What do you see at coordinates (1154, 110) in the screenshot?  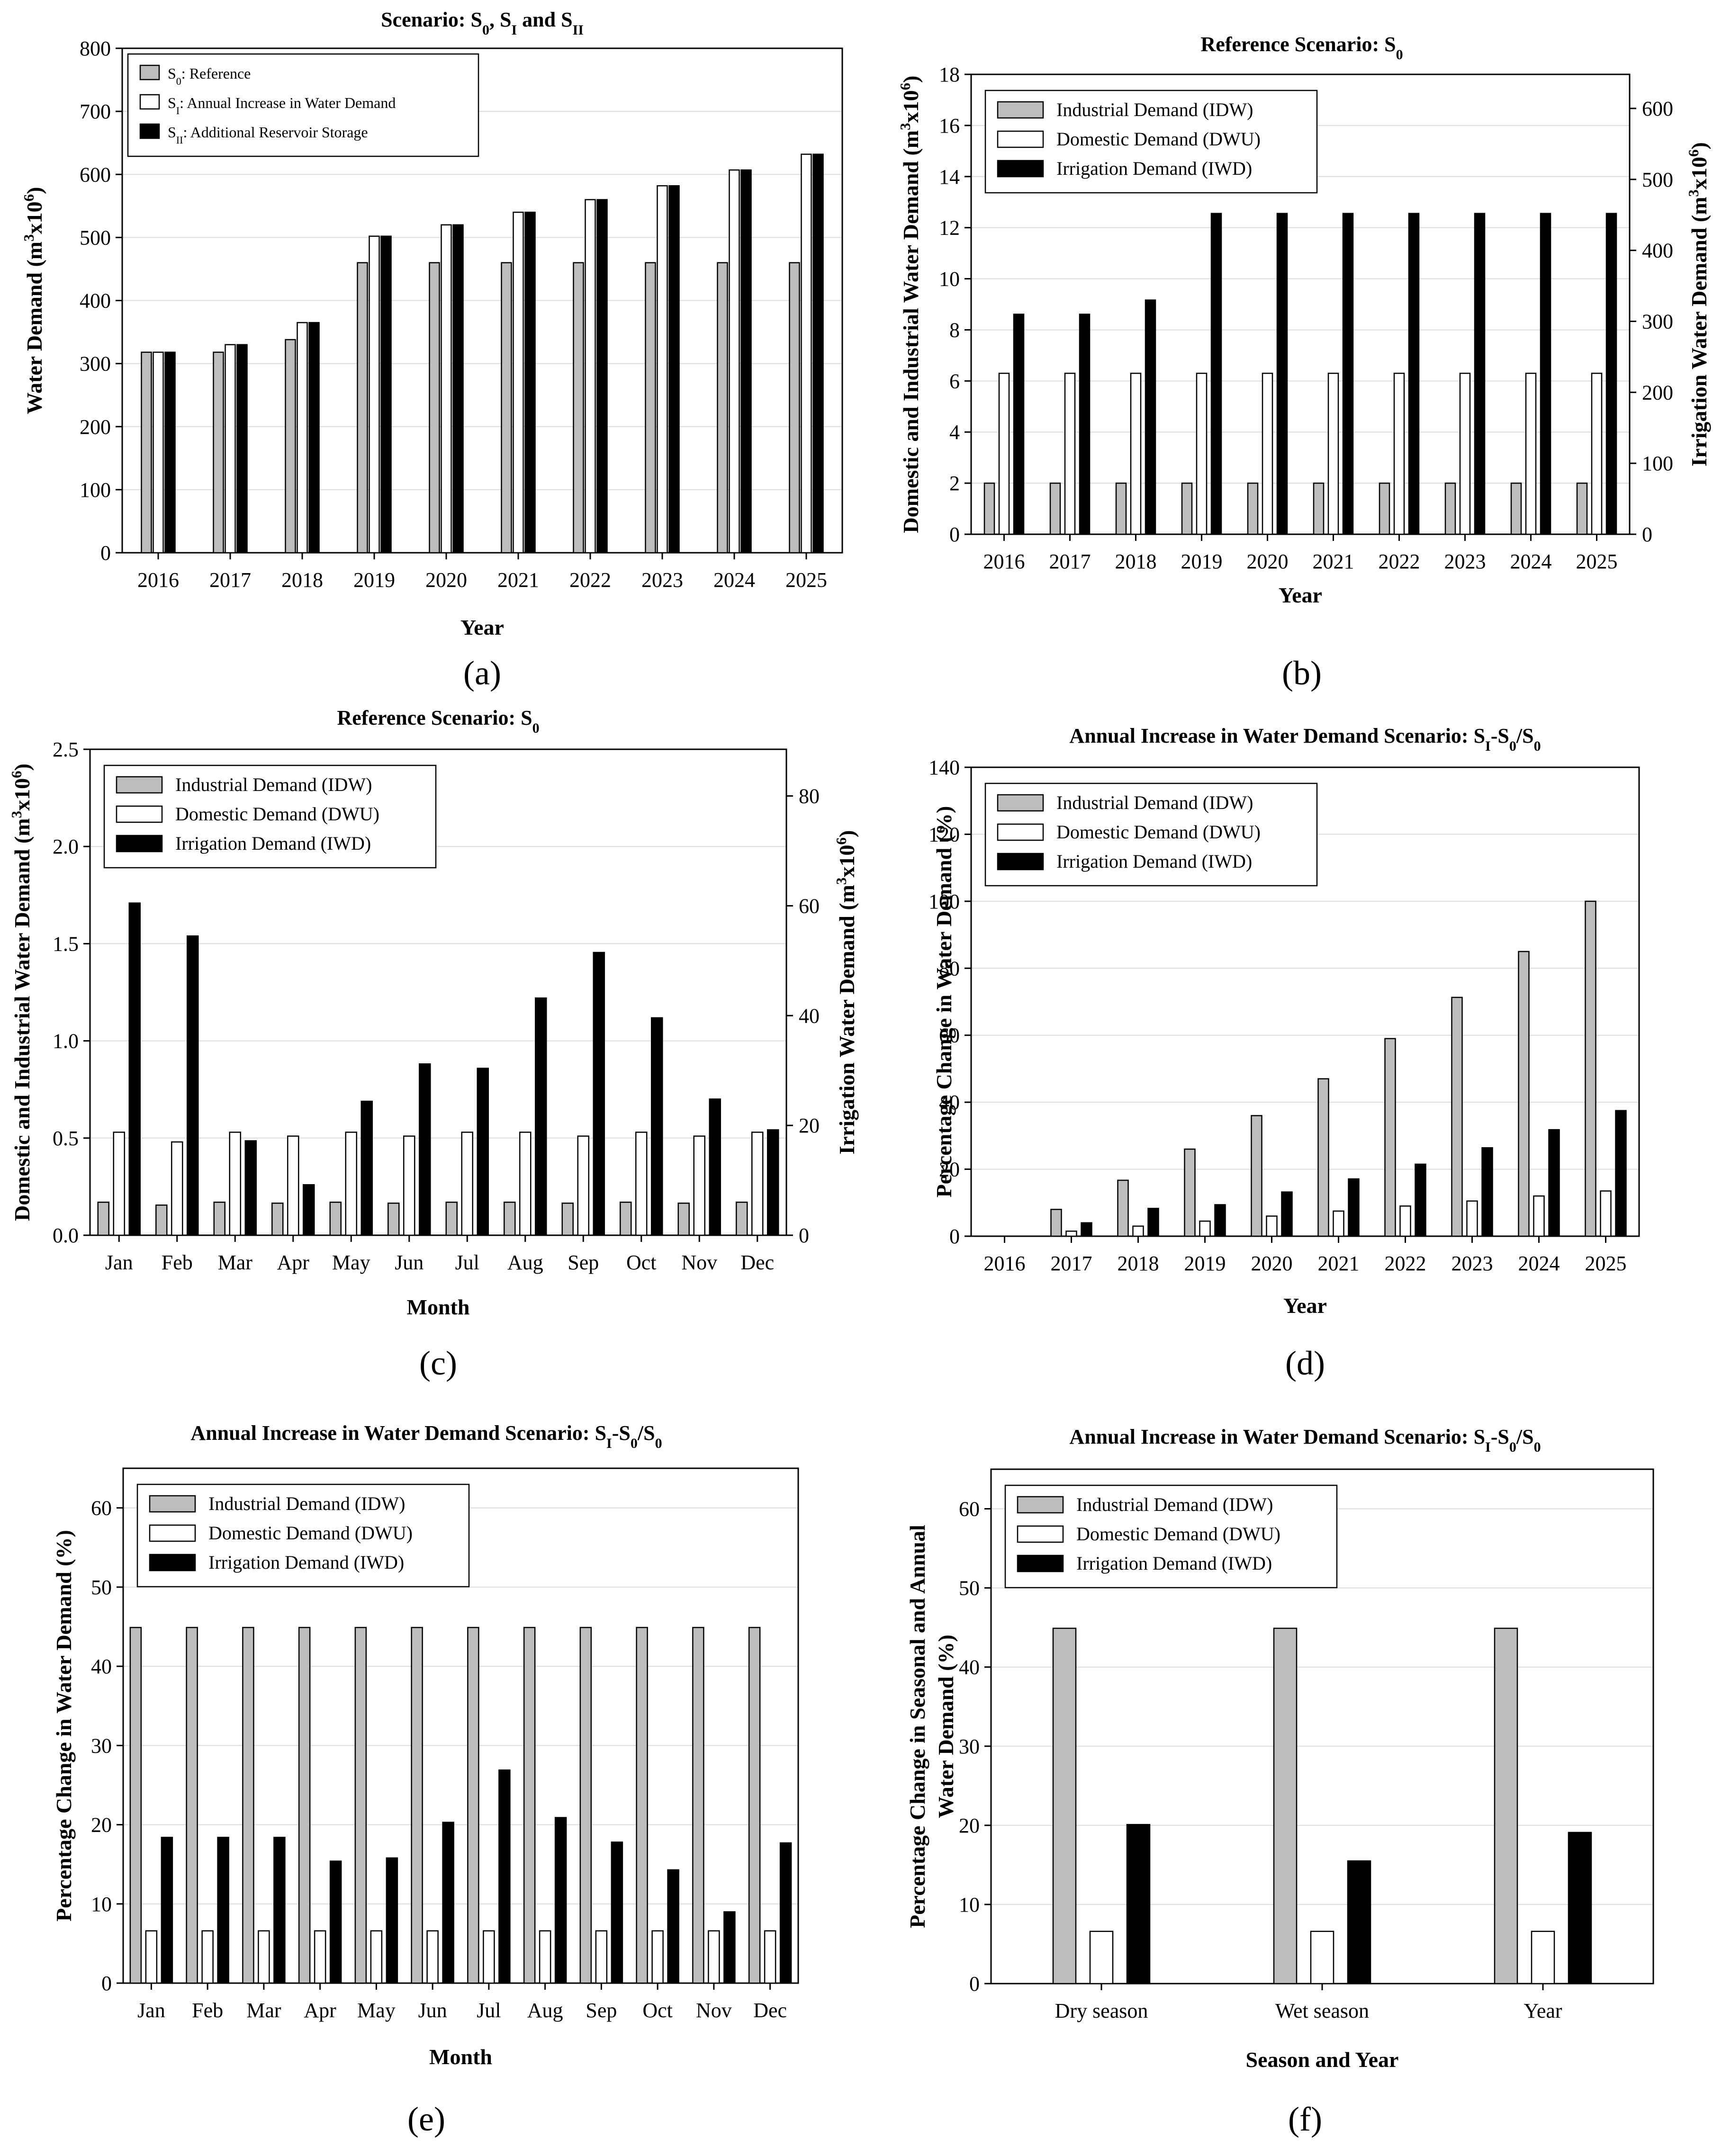 I see `legend-label-0: Industrial Demand (IDW)` at bounding box center [1154, 110].